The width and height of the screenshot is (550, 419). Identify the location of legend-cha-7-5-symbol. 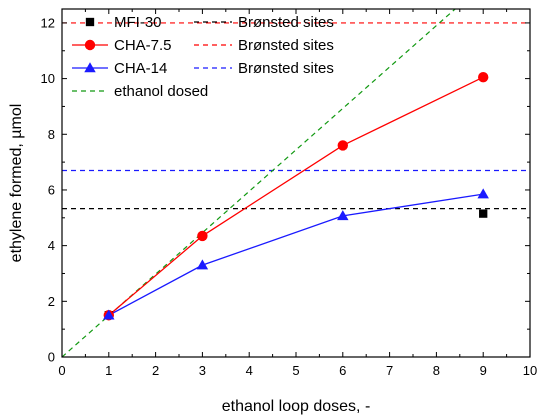
(90, 45).